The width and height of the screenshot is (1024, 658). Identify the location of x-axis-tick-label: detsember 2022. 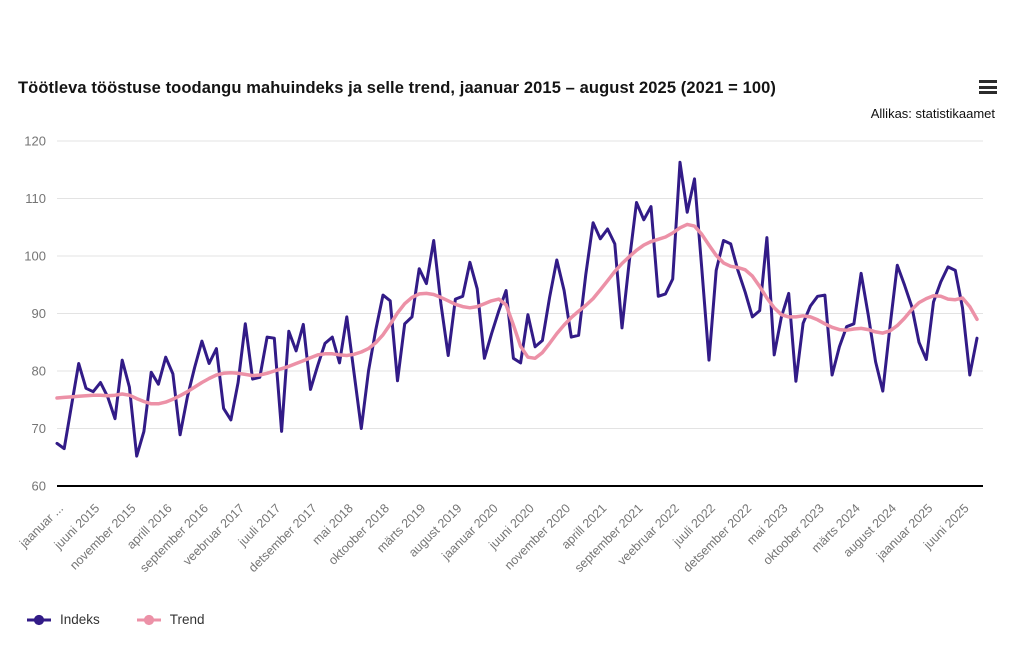
(718, 538).